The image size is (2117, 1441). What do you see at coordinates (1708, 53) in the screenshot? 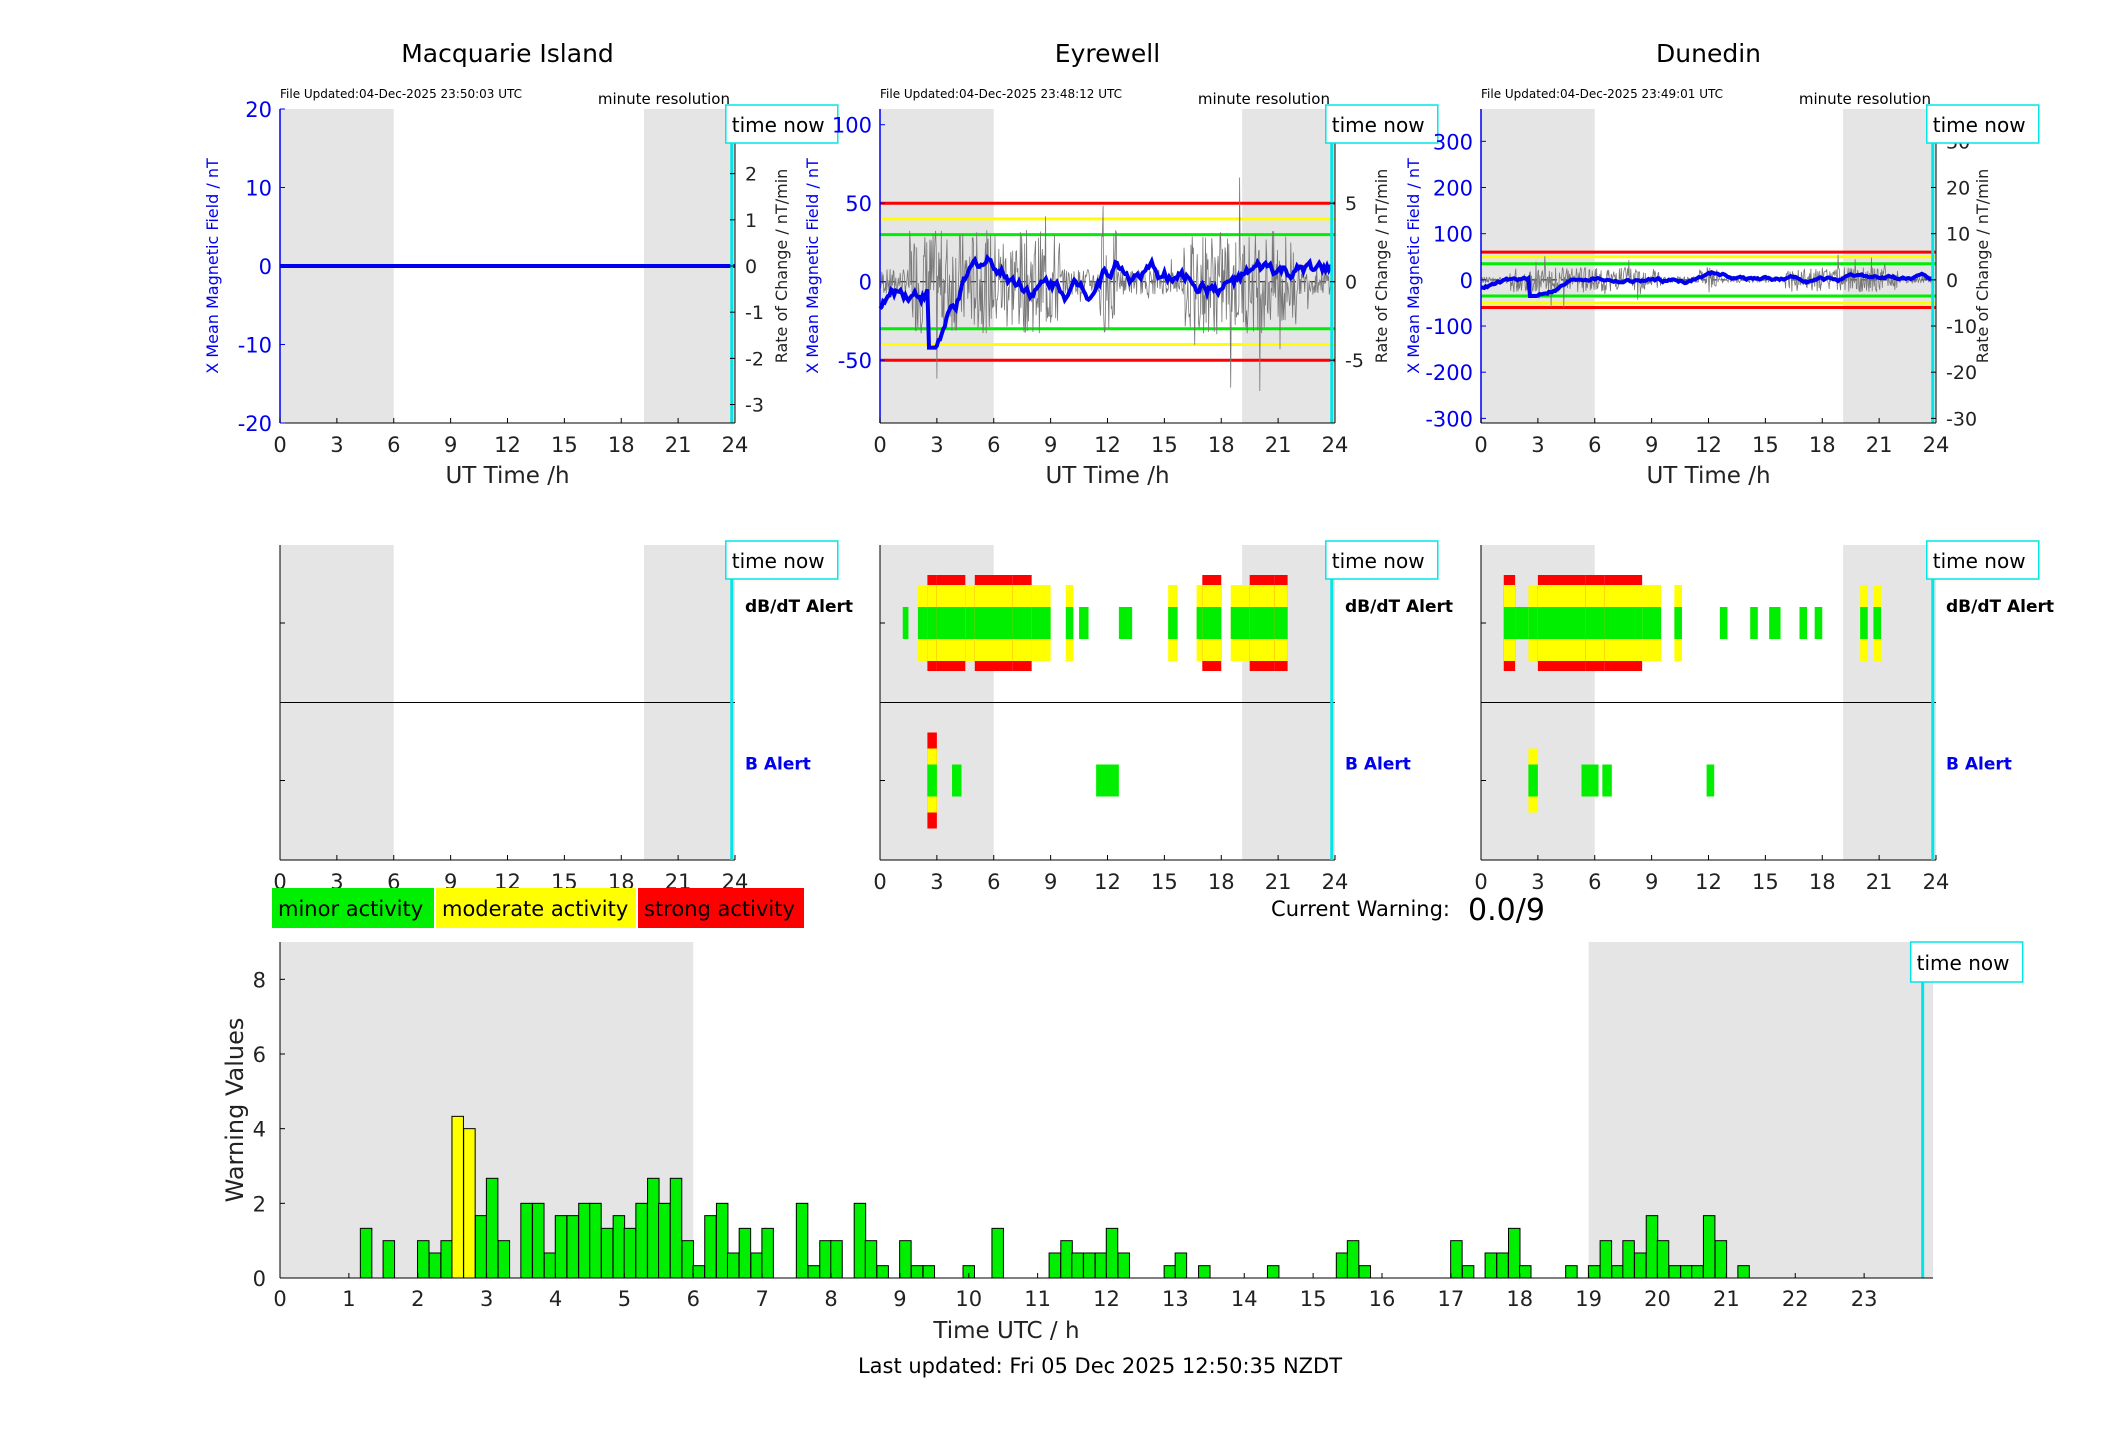
I see `station-title: Dunedin` at bounding box center [1708, 53].